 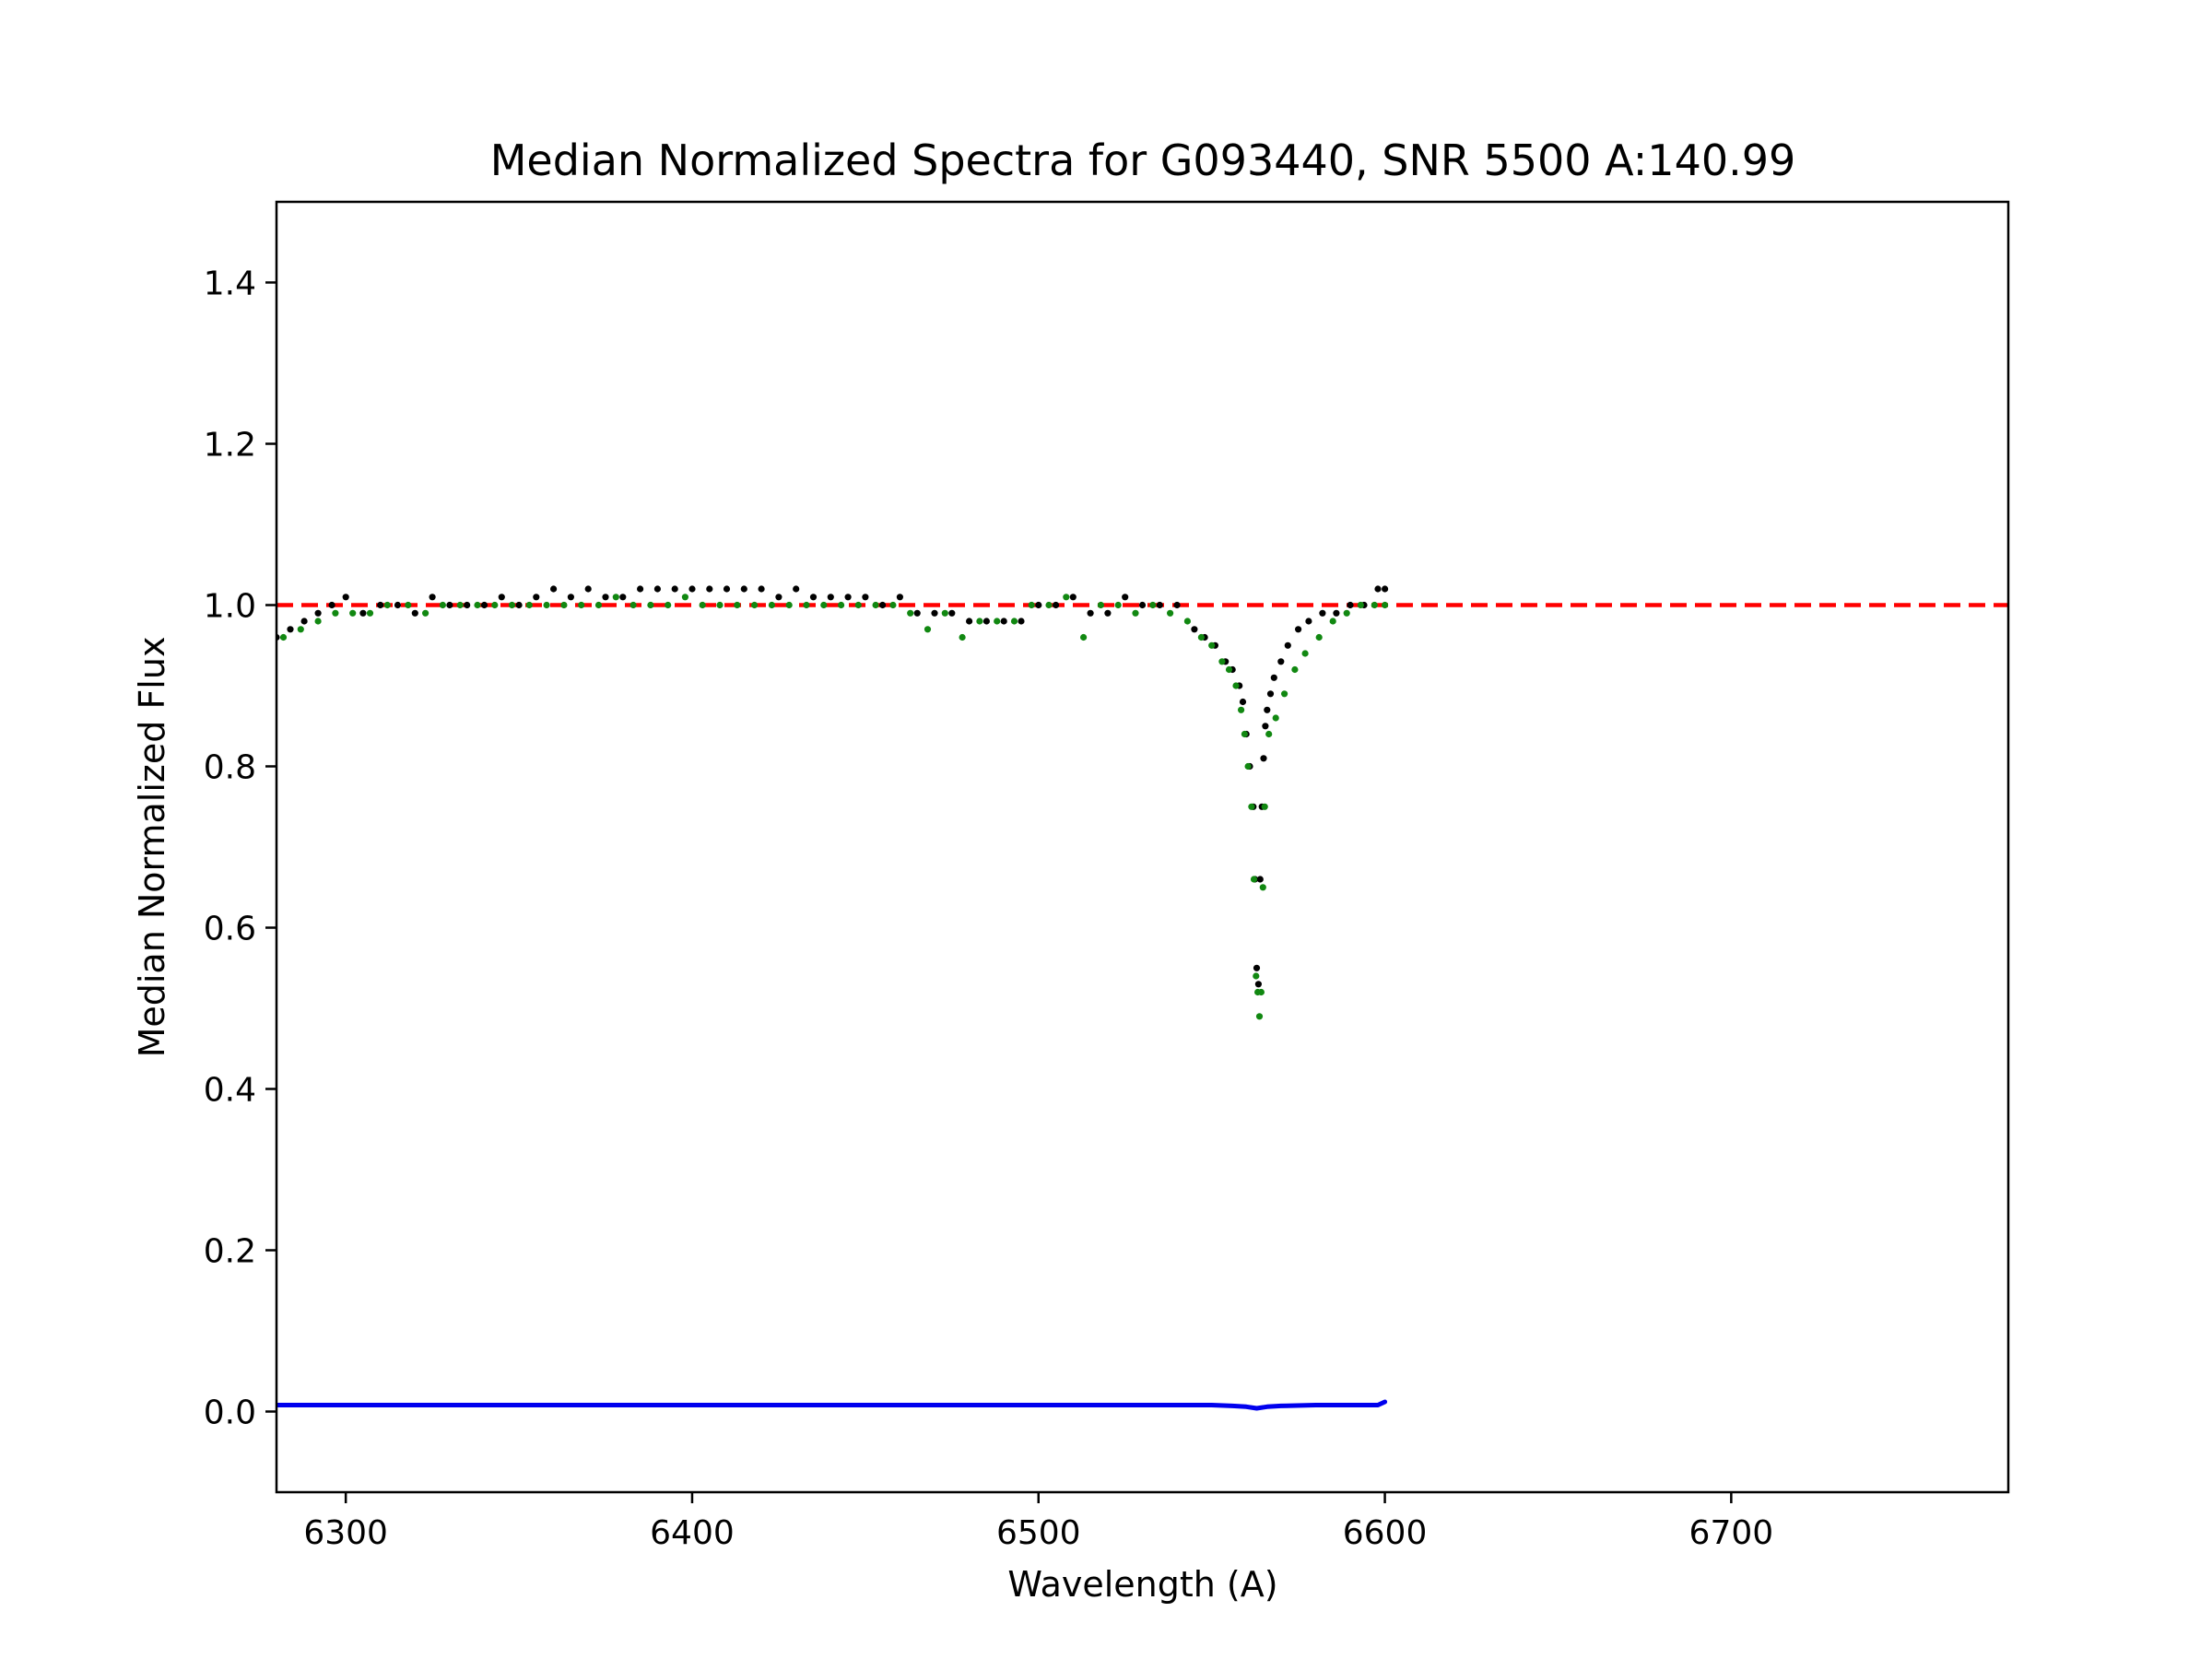 What do you see at coordinates (230, 1413) in the screenshot?
I see `y-tick-label: 0.0` at bounding box center [230, 1413].